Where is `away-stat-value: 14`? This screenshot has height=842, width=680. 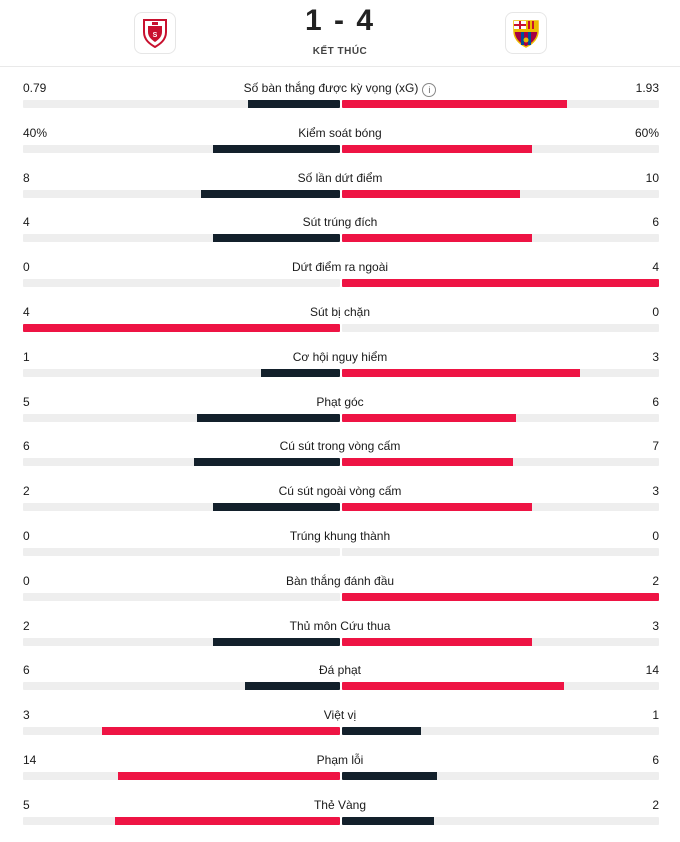 away-stat-value: 14 is located at coordinates (652, 670).